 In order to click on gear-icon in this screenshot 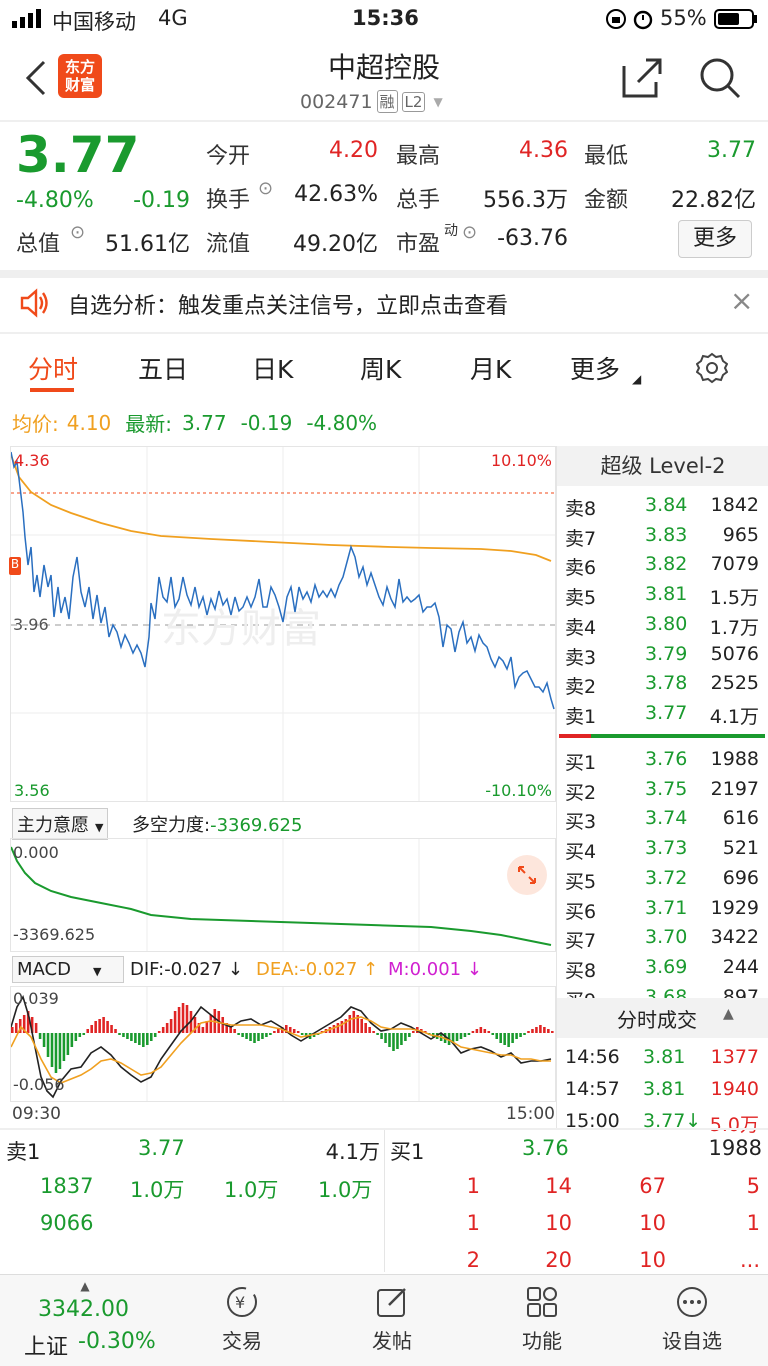, I will do `click(712, 371)`.